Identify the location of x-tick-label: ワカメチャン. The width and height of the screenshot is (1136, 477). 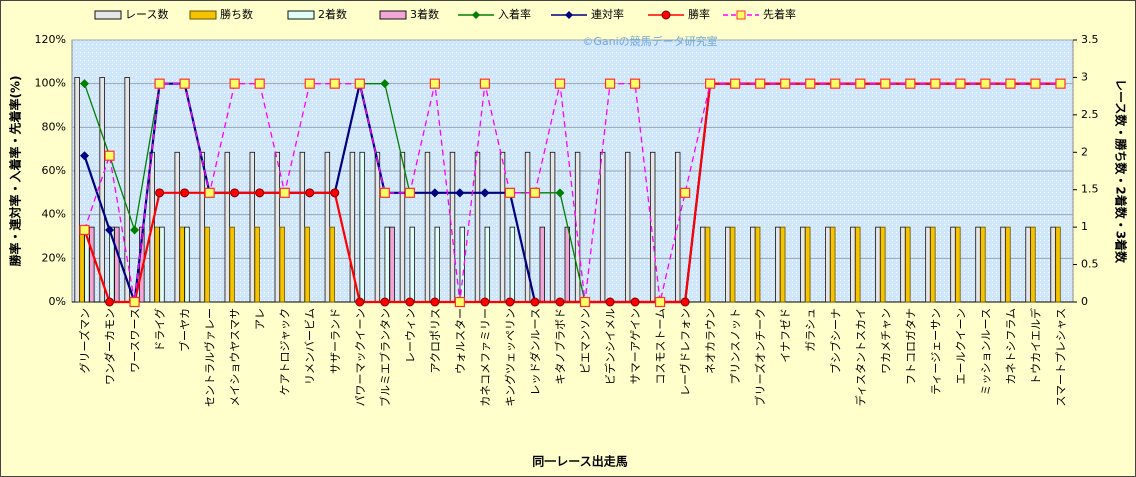
(885, 341).